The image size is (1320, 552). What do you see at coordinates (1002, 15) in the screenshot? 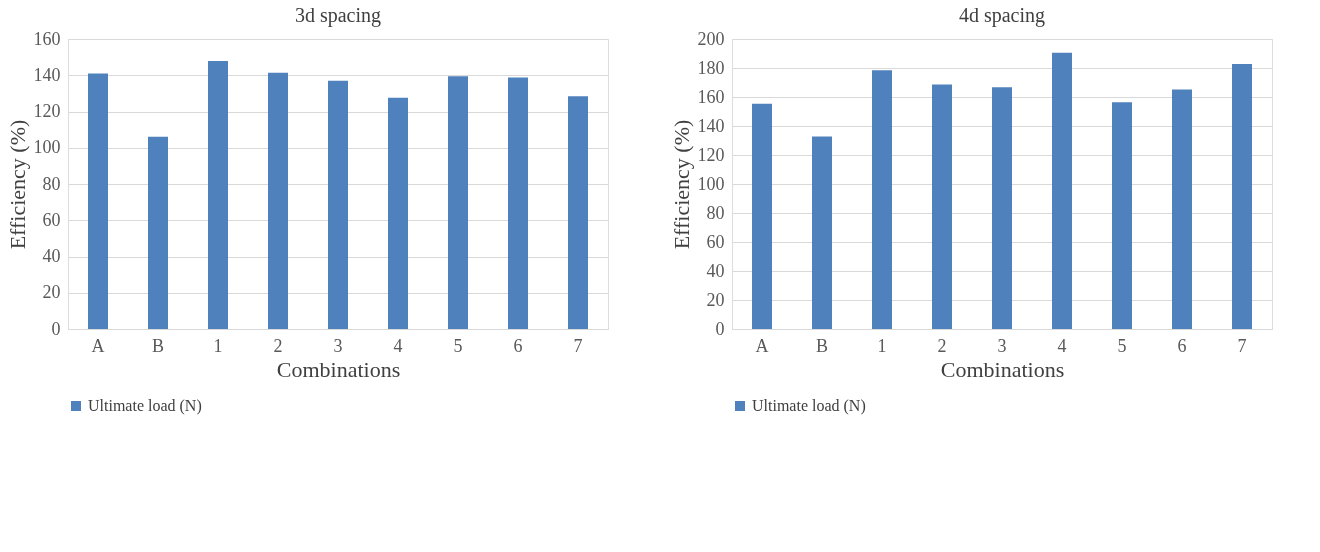
I see `chart-title: 4d spacing` at bounding box center [1002, 15].